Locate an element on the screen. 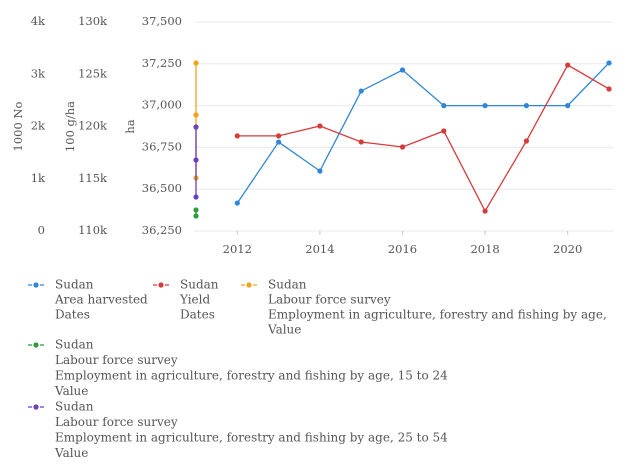  x-tick-label: 2012 is located at coordinates (237, 249).